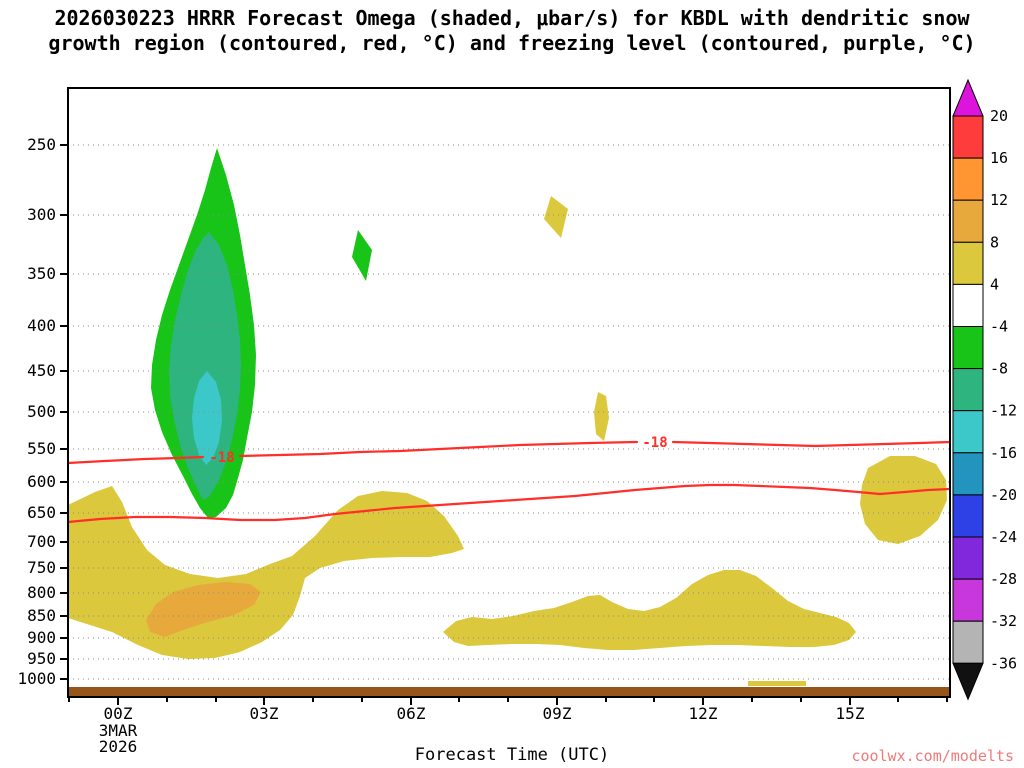 The width and height of the screenshot is (1024, 768). Describe the element at coordinates (556, 217) in the screenshot. I see `shaded-region-yellow-diamond-09z` at that location.